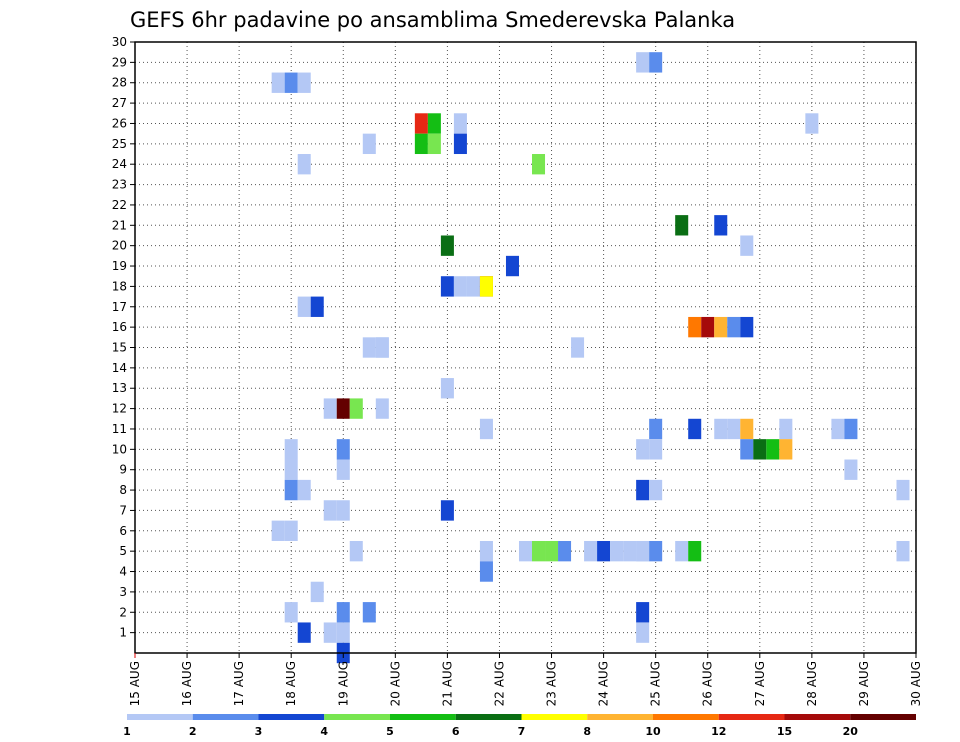  I want to click on x-tick-label-13: 28 AUG, so click(812, 683).